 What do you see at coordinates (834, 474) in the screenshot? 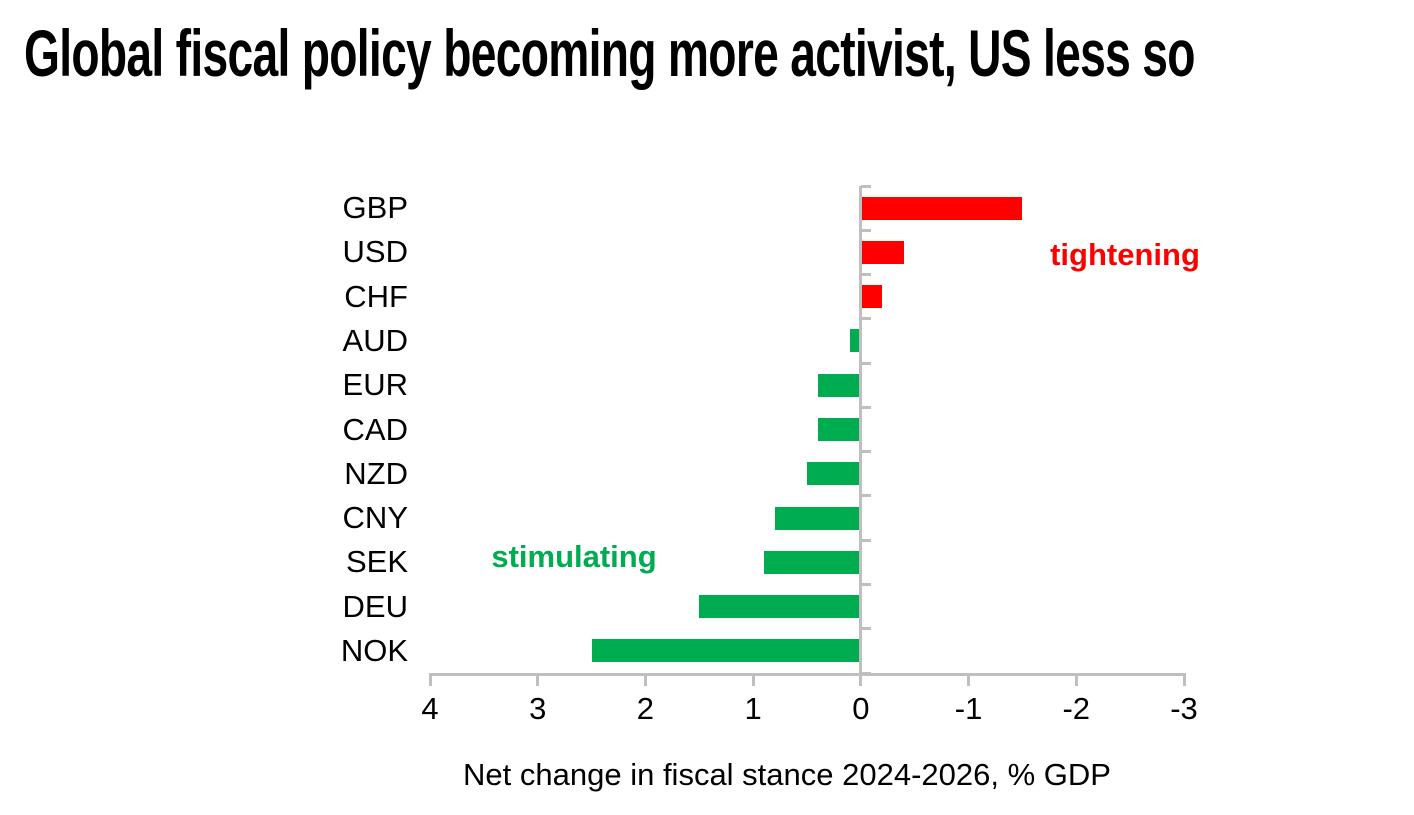
I see `bar-nzd` at bounding box center [834, 474].